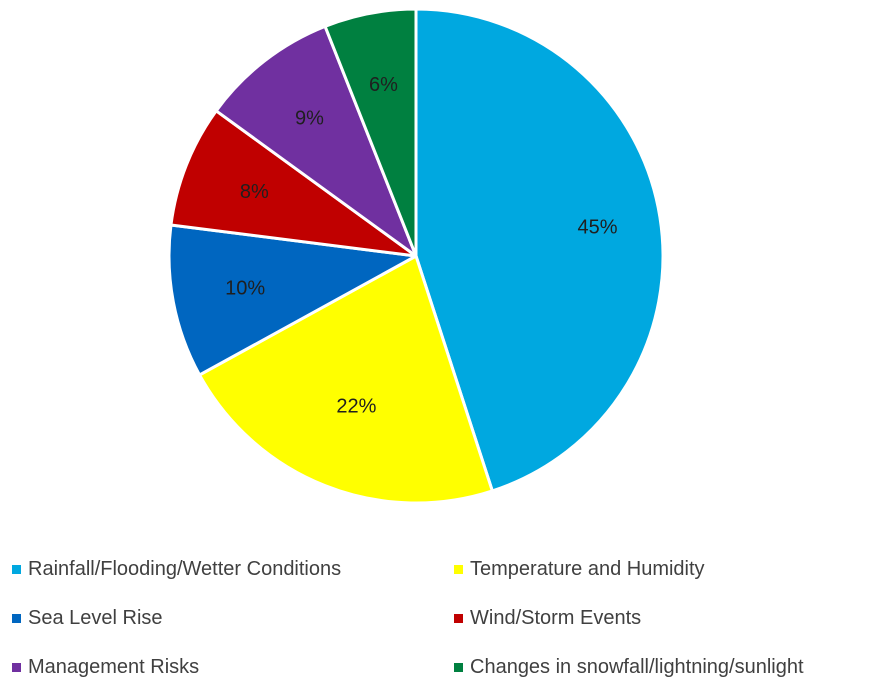 The width and height of the screenshot is (876, 683). What do you see at coordinates (370, 132) in the screenshot?
I see `pie-slice-snowfall` at bounding box center [370, 132].